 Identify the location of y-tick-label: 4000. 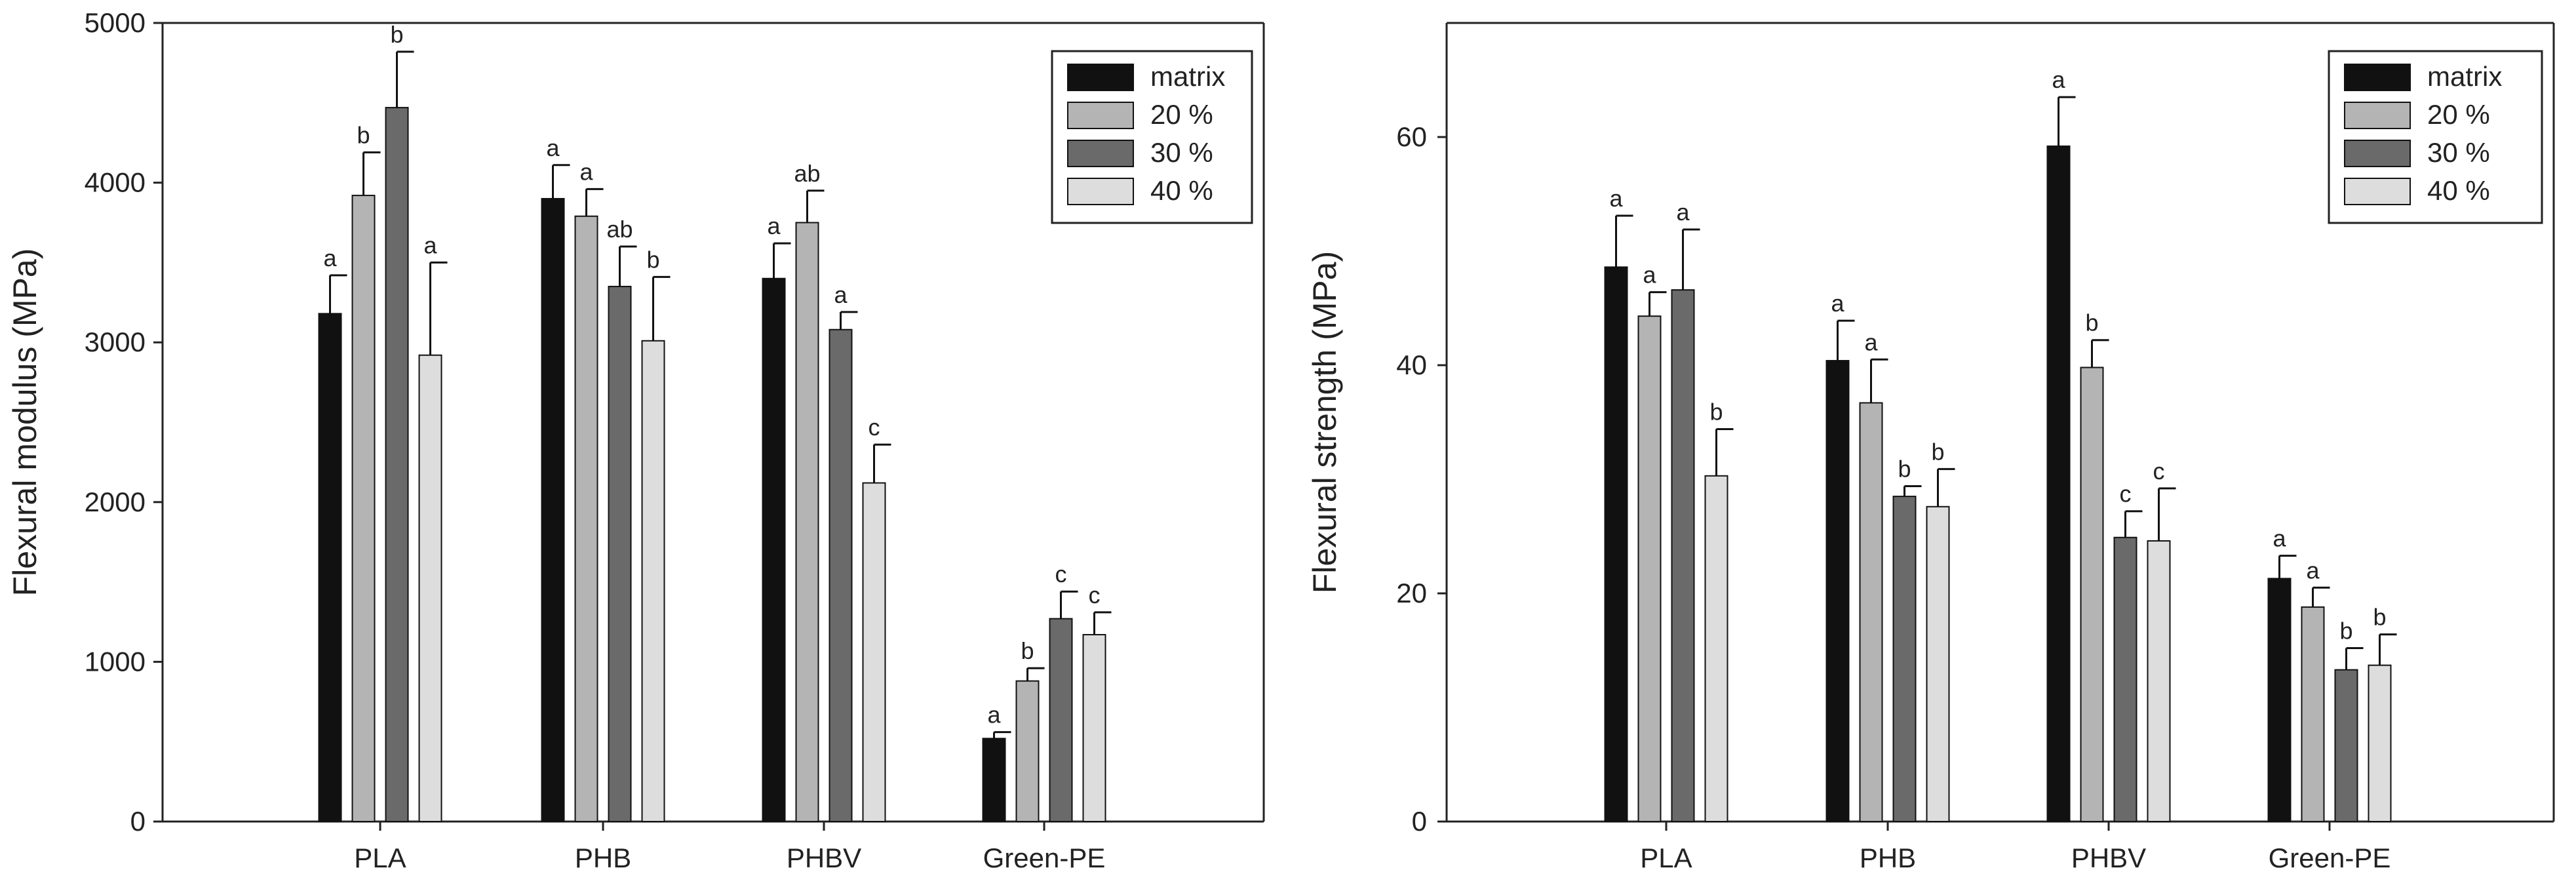
(115, 182).